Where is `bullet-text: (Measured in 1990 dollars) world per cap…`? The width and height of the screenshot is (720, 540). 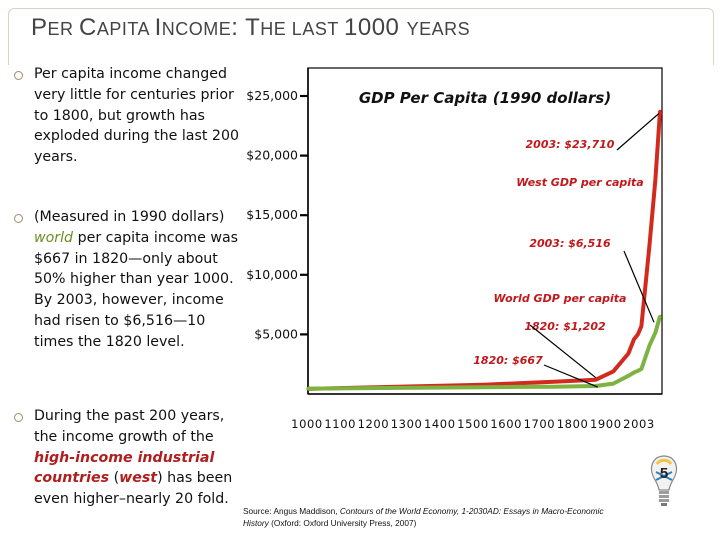
bullet-text: (Measured in 1990 dollars) world per cap… is located at coordinates (141, 280).